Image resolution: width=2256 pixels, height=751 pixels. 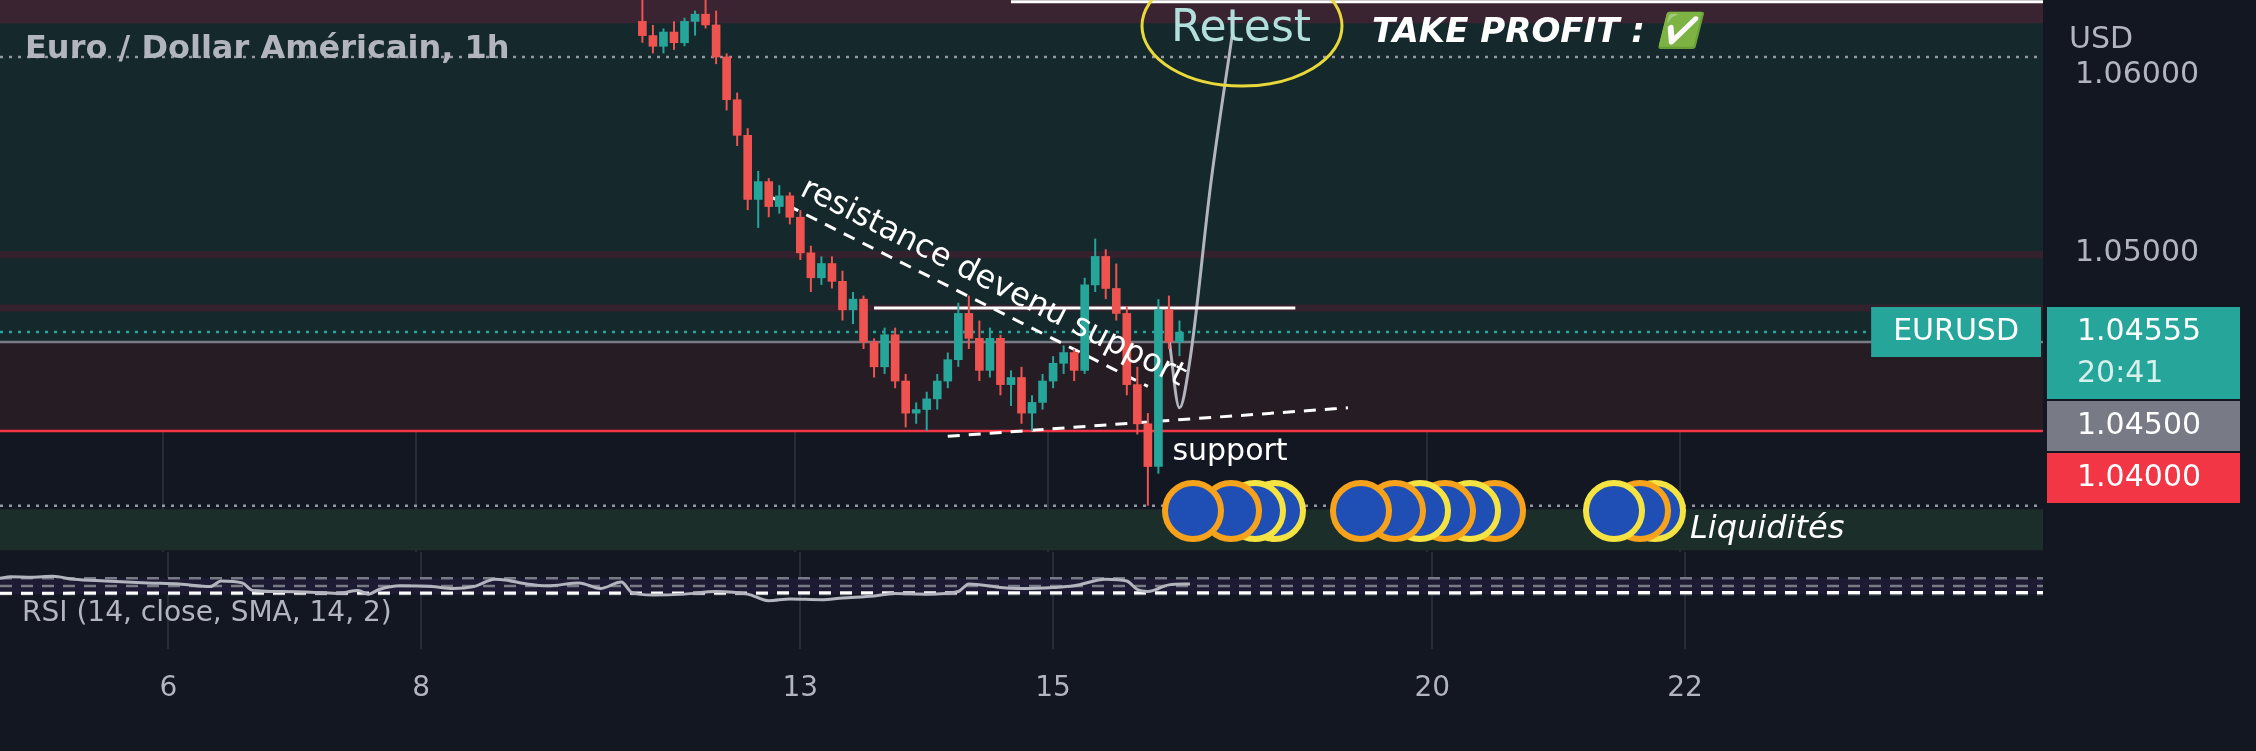 I want to click on y-tick-label: 1.06000, so click(x=2137, y=72).